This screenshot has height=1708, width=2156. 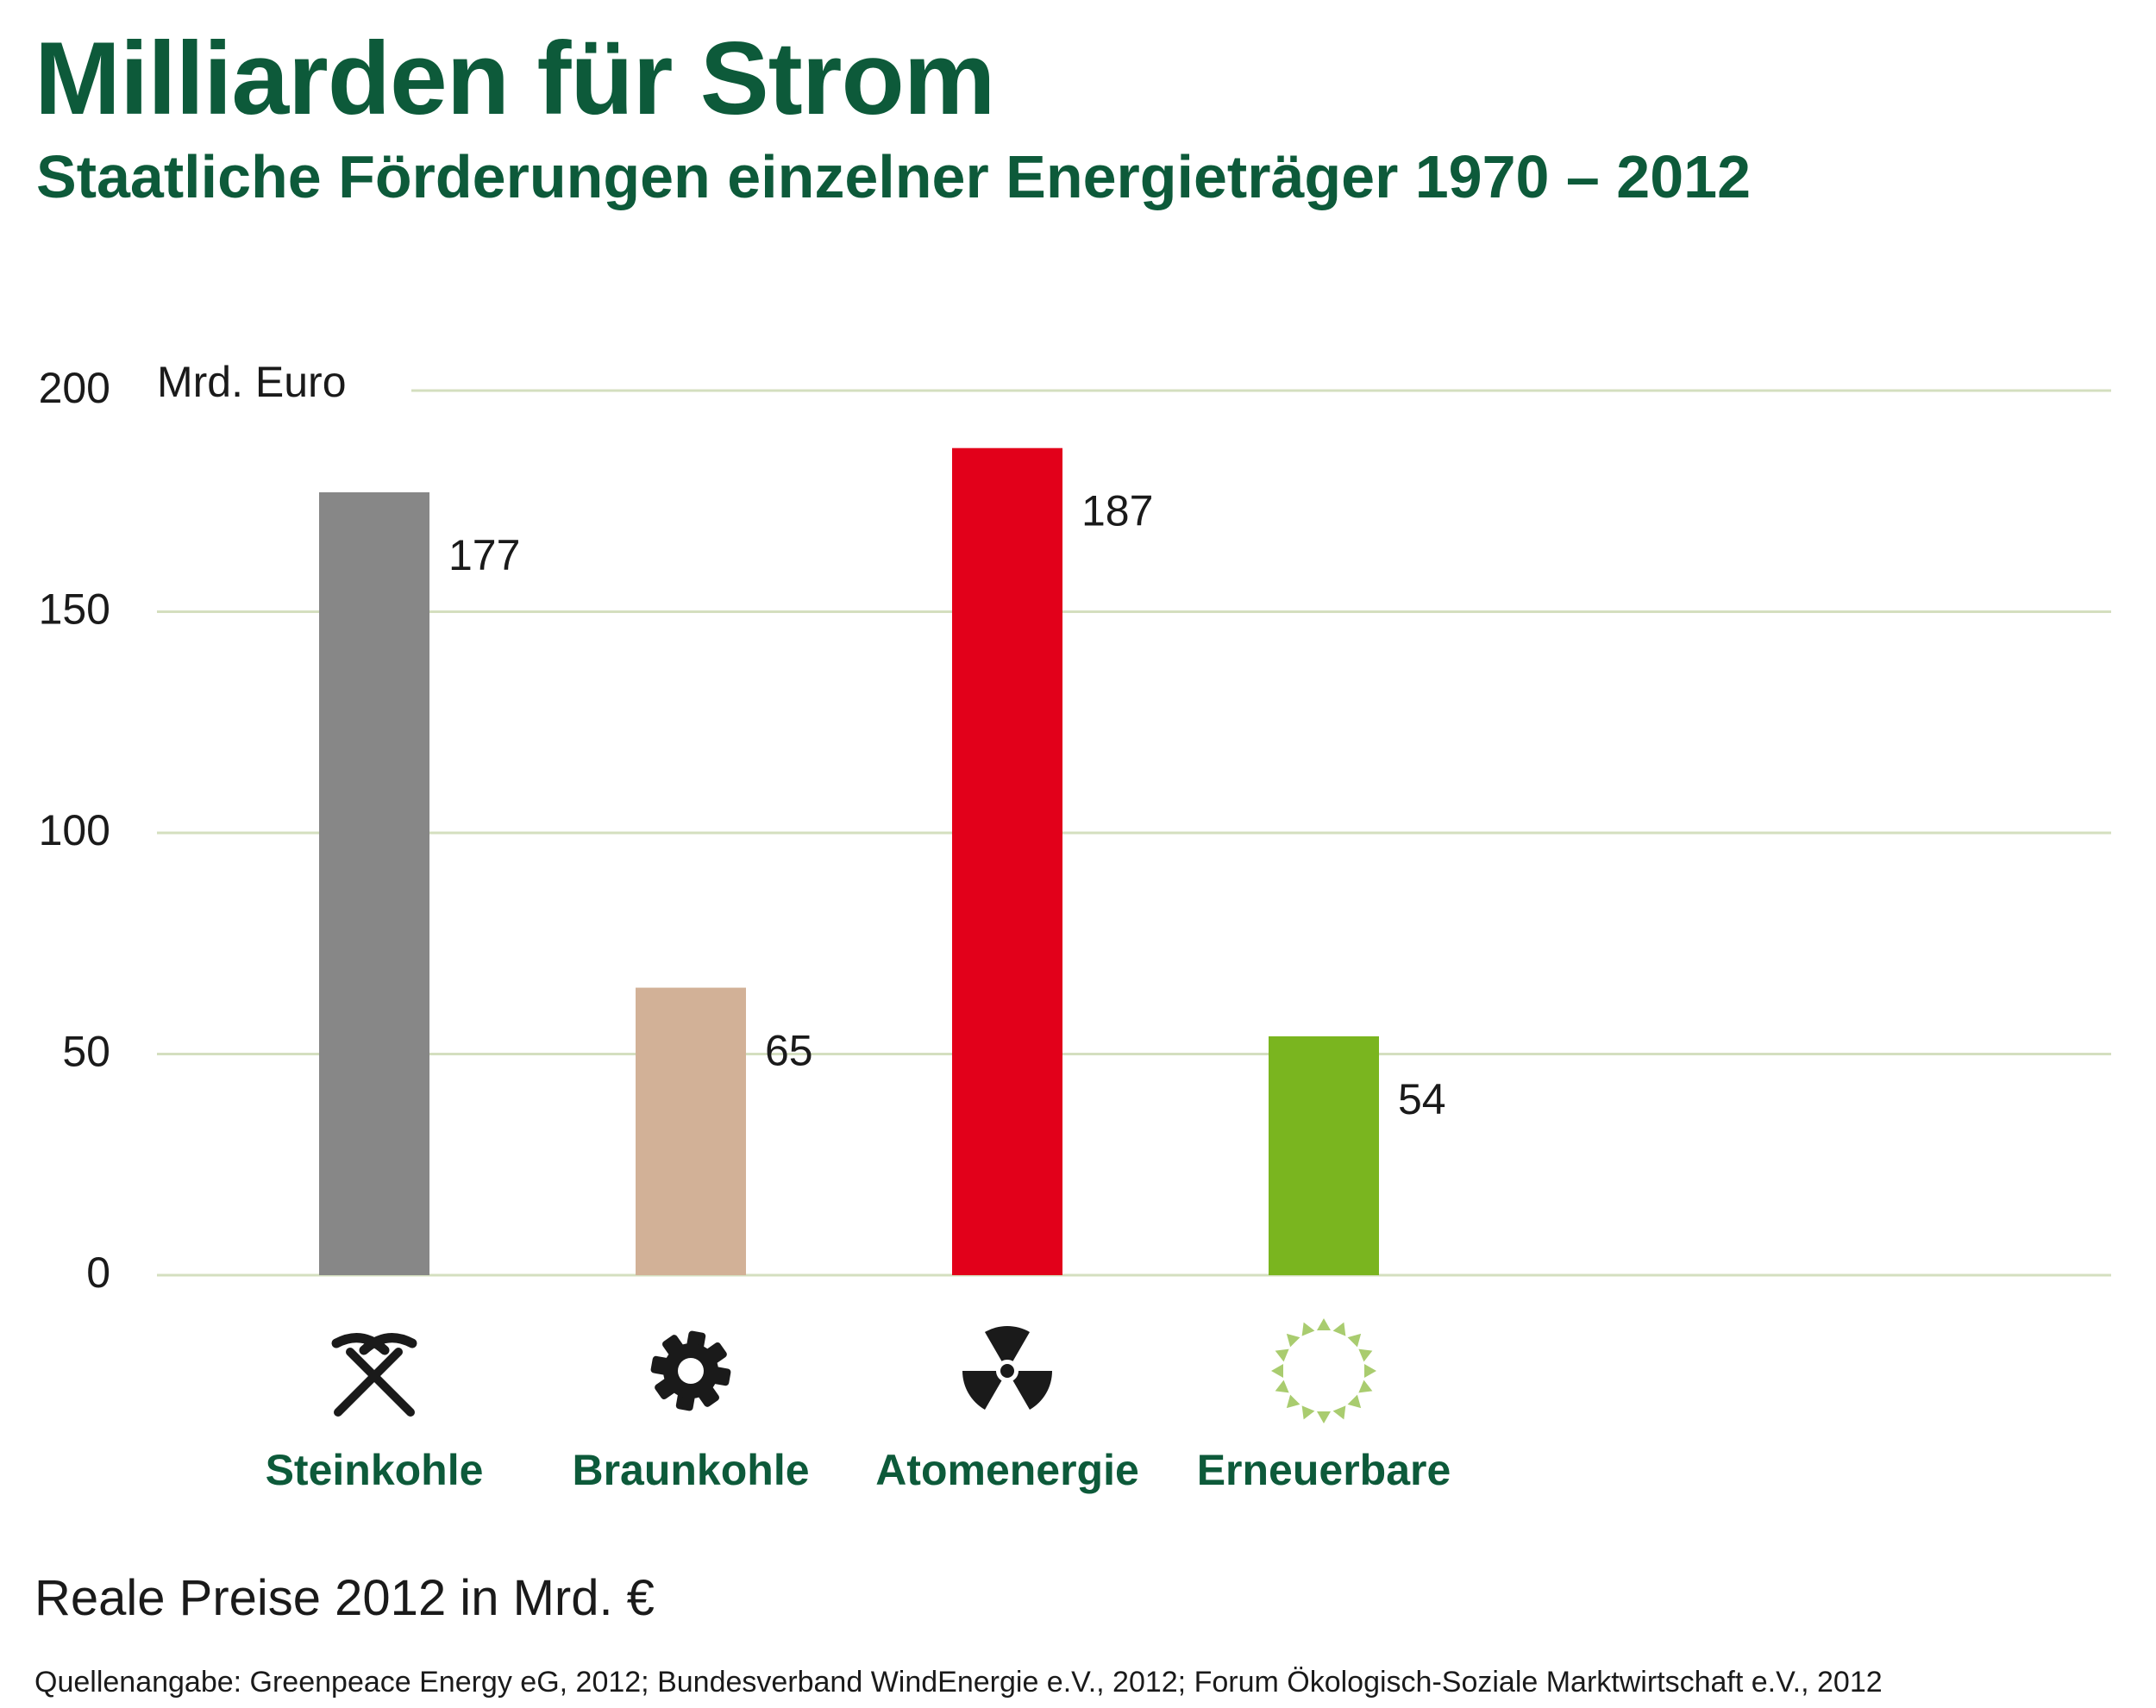 I want to click on price-basis-note: Reale Preise 2012 in Mrd. €, so click(x=344, y=1598).